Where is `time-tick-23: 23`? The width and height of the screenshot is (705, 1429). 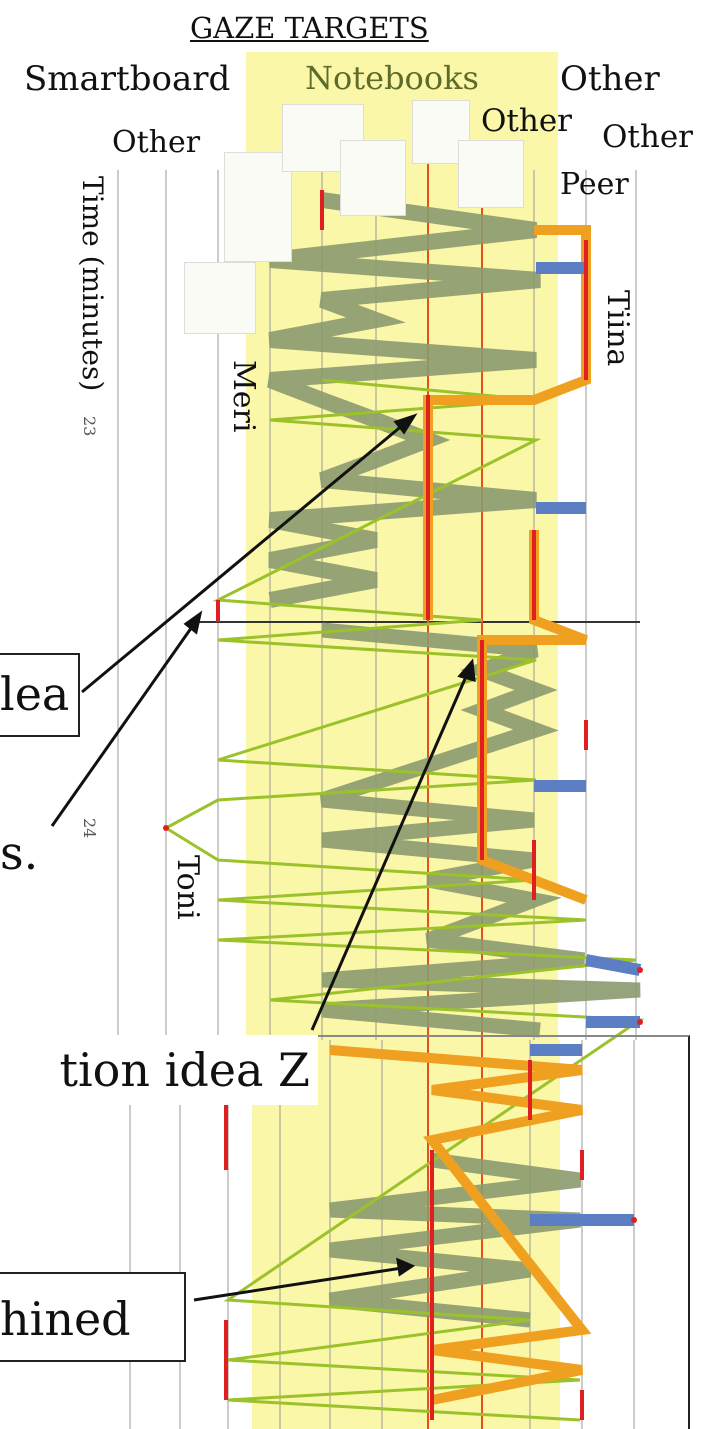 time-tick-23: 23 is located at coordinates (89, 426).